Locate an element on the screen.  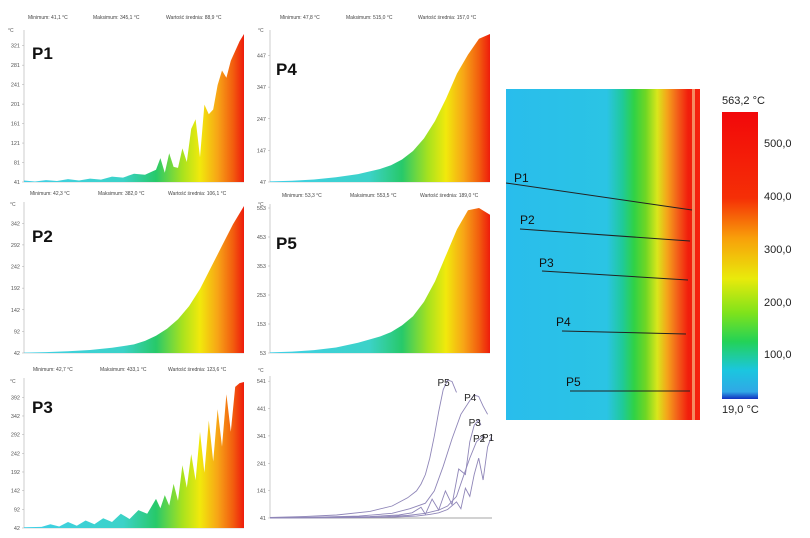
panel-label: P2 is located at coordinates (42, 236).